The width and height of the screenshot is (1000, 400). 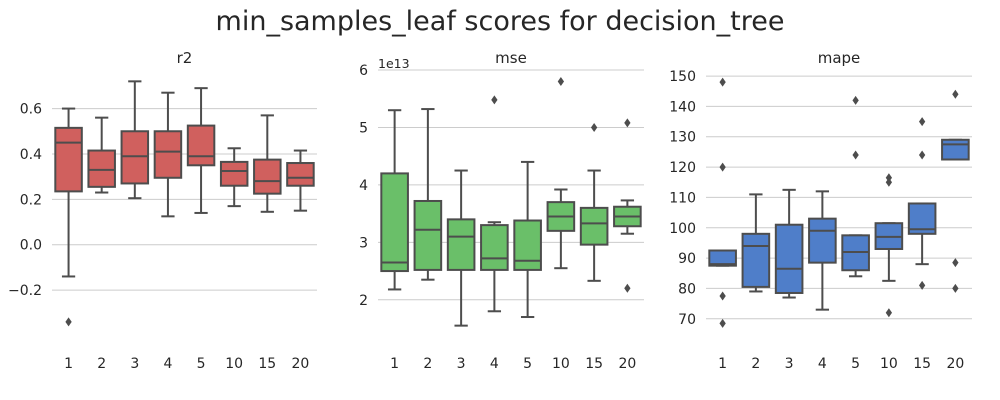 I want to click on mape-x-tick-label: 3, so click(x=789, y=364).